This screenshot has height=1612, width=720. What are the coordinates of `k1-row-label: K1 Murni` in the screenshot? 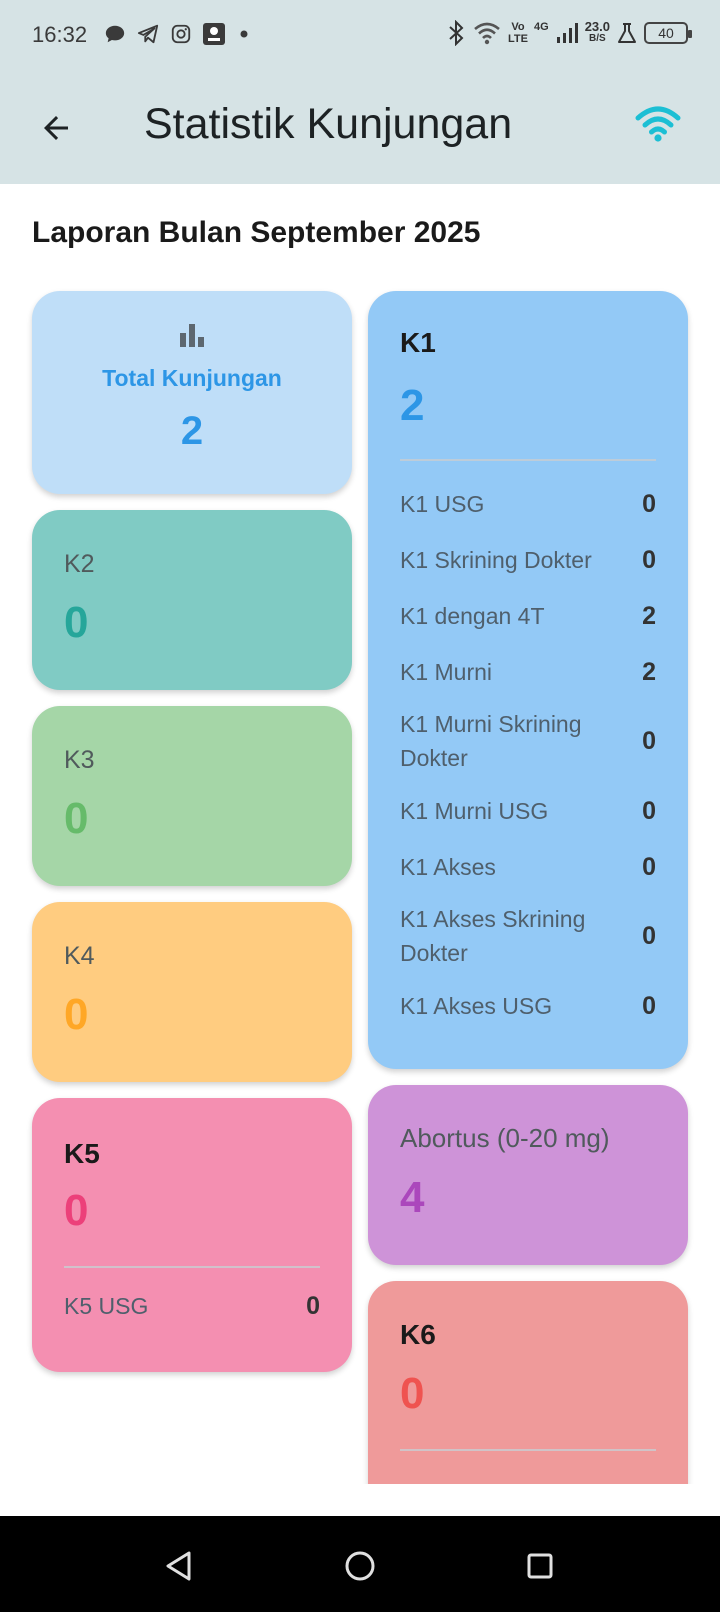 It's located at (446, 672).